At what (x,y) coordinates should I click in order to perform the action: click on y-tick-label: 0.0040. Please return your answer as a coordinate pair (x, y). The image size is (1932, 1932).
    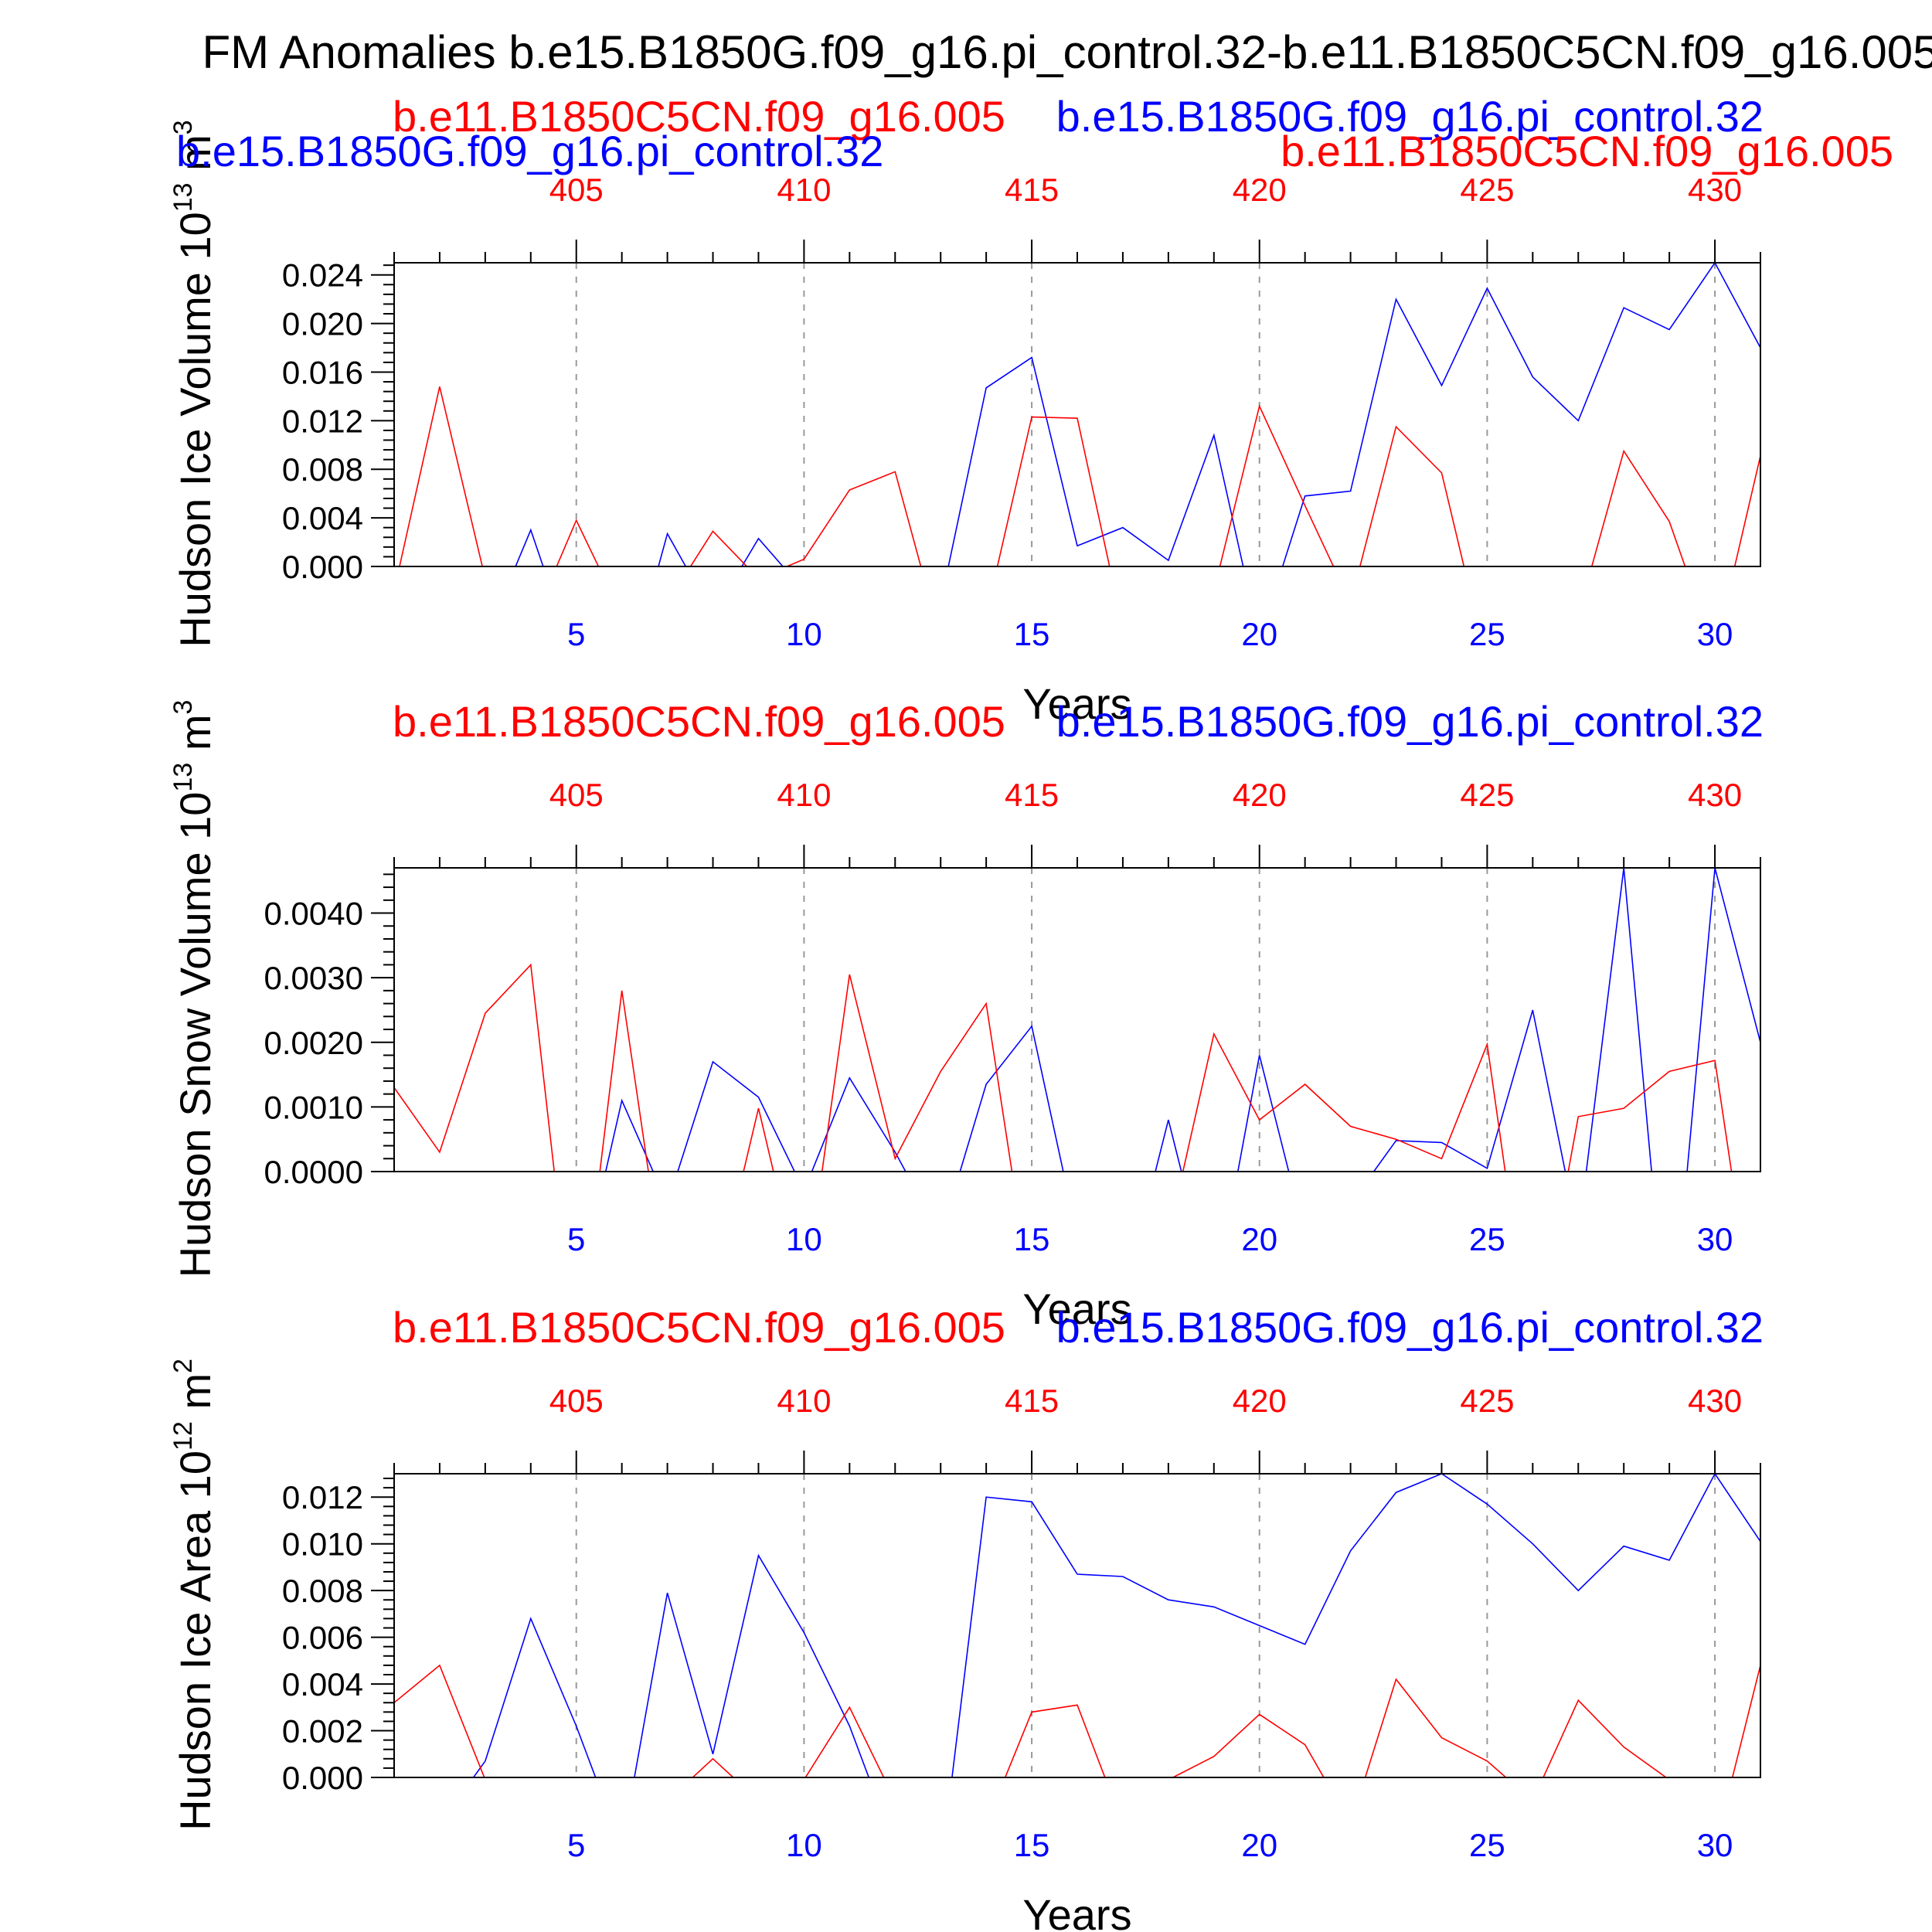
    Looking at the image, I should click on (314, 914).